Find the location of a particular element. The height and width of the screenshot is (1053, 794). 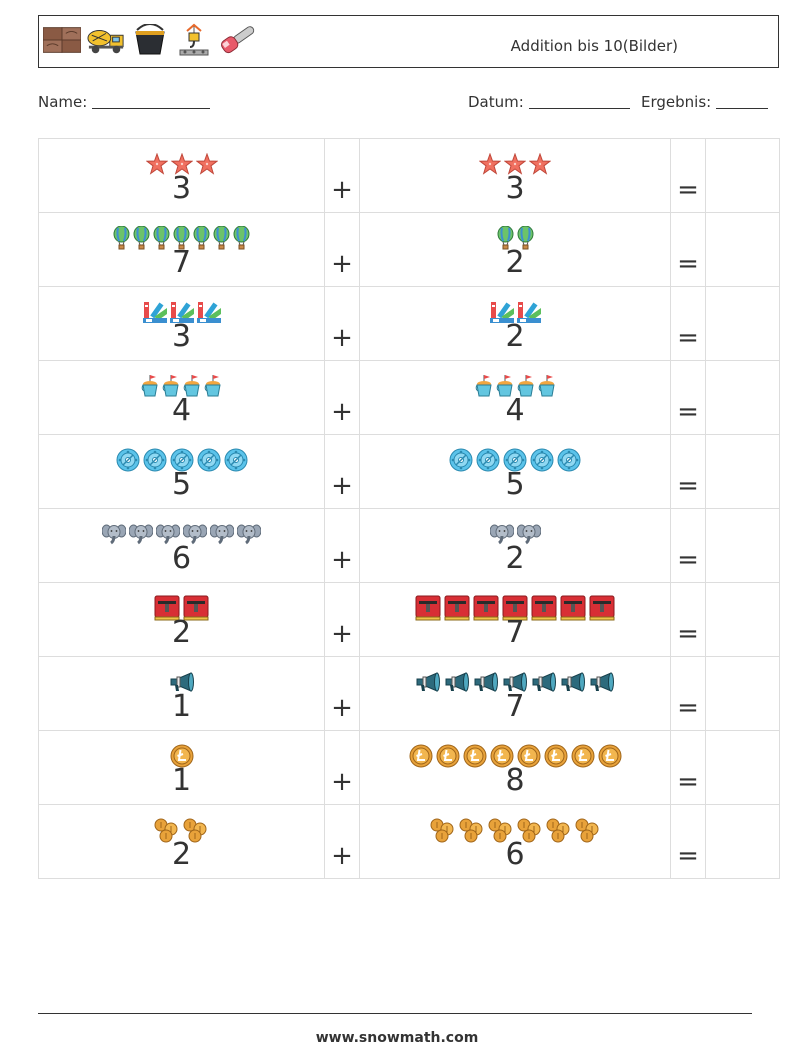

problem-row: 5 +5 = is located at coordinates (409, 471).